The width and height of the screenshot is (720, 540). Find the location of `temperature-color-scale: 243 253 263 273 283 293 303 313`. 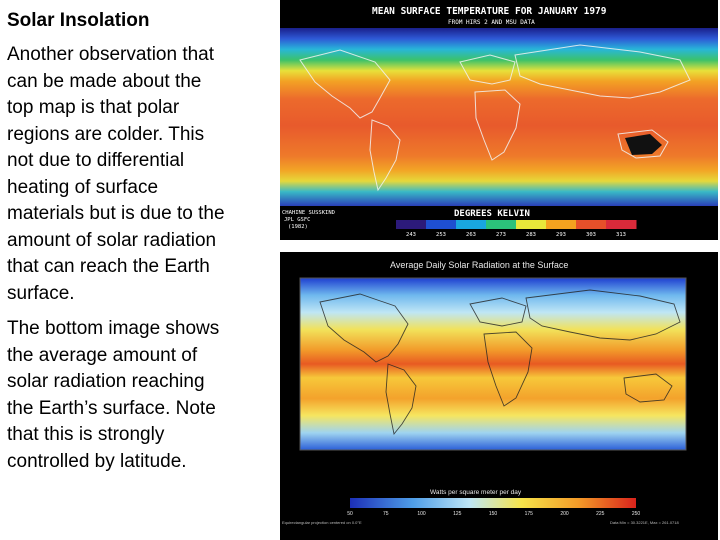

temperature-color-scale: 243 253 263 273 283 293 303 313 is located at coordinates (516, 229).